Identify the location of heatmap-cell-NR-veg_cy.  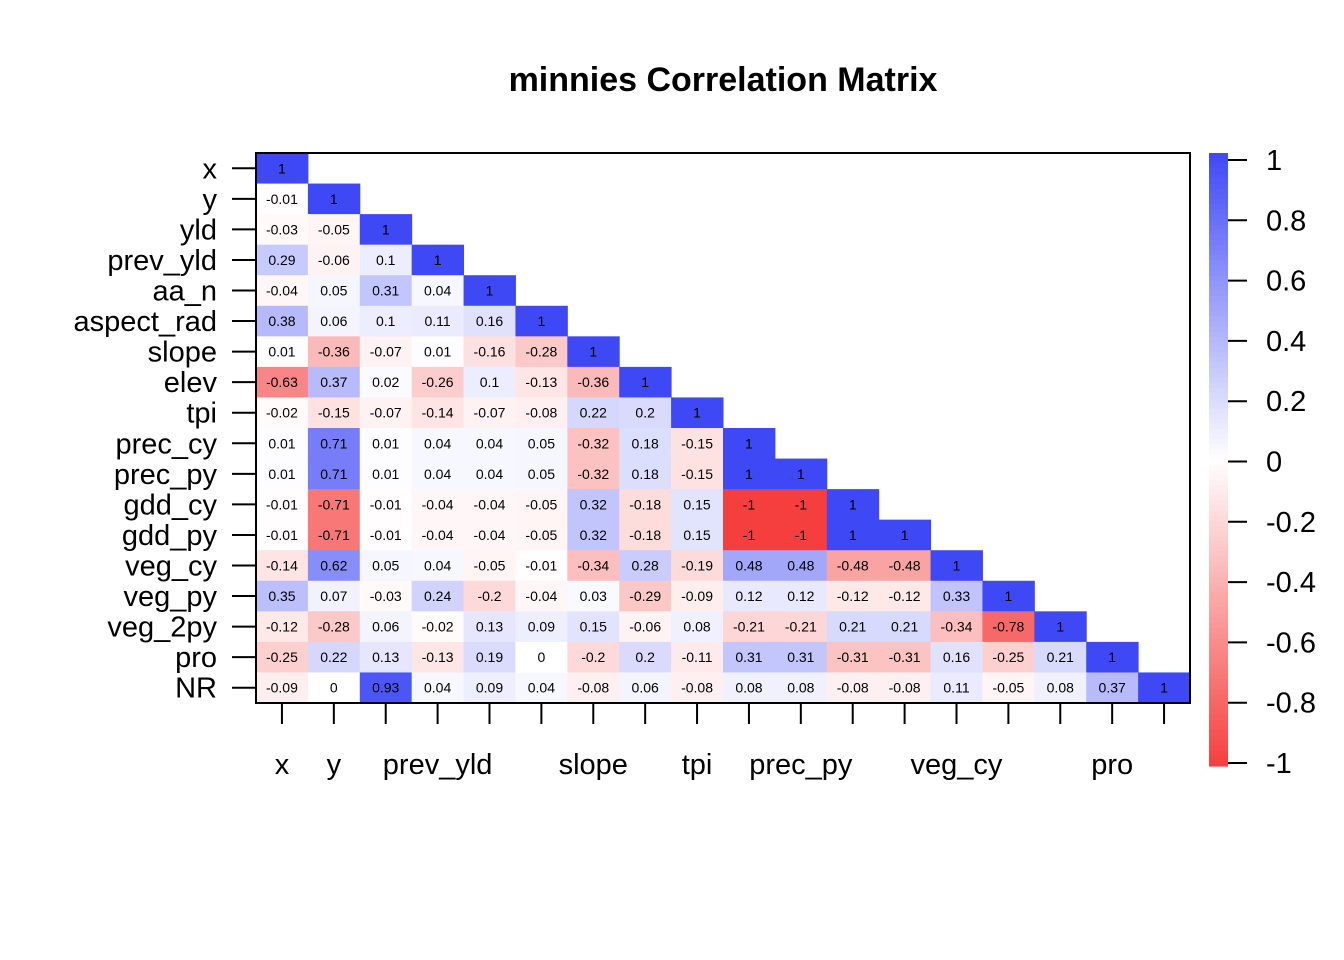
(956, 688).